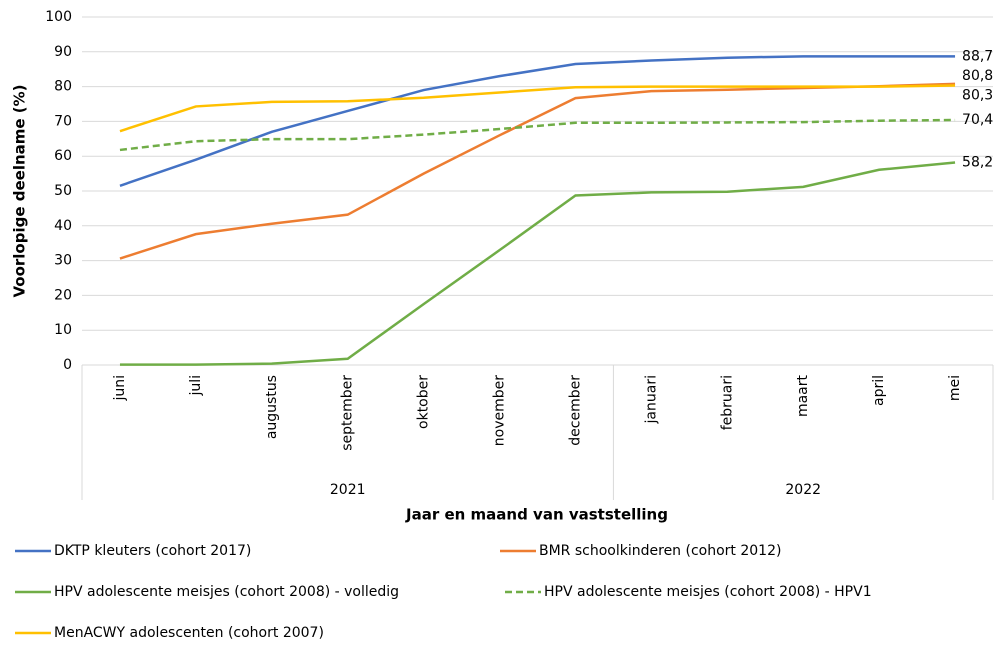 This screenshot has width=1005, height=648. What do you see at coordinates (152, 551) in the screenshot?
I see `legend-label: DKTP kleuters (cohort 2017)` at bounding box center [152, 551].